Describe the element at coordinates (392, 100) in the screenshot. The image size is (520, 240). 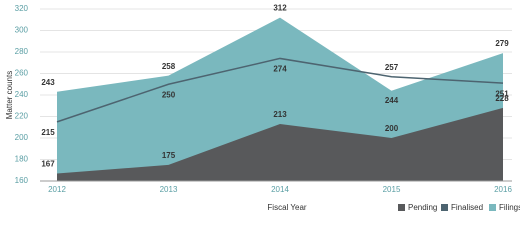
I see `data-label: 244` at that location.